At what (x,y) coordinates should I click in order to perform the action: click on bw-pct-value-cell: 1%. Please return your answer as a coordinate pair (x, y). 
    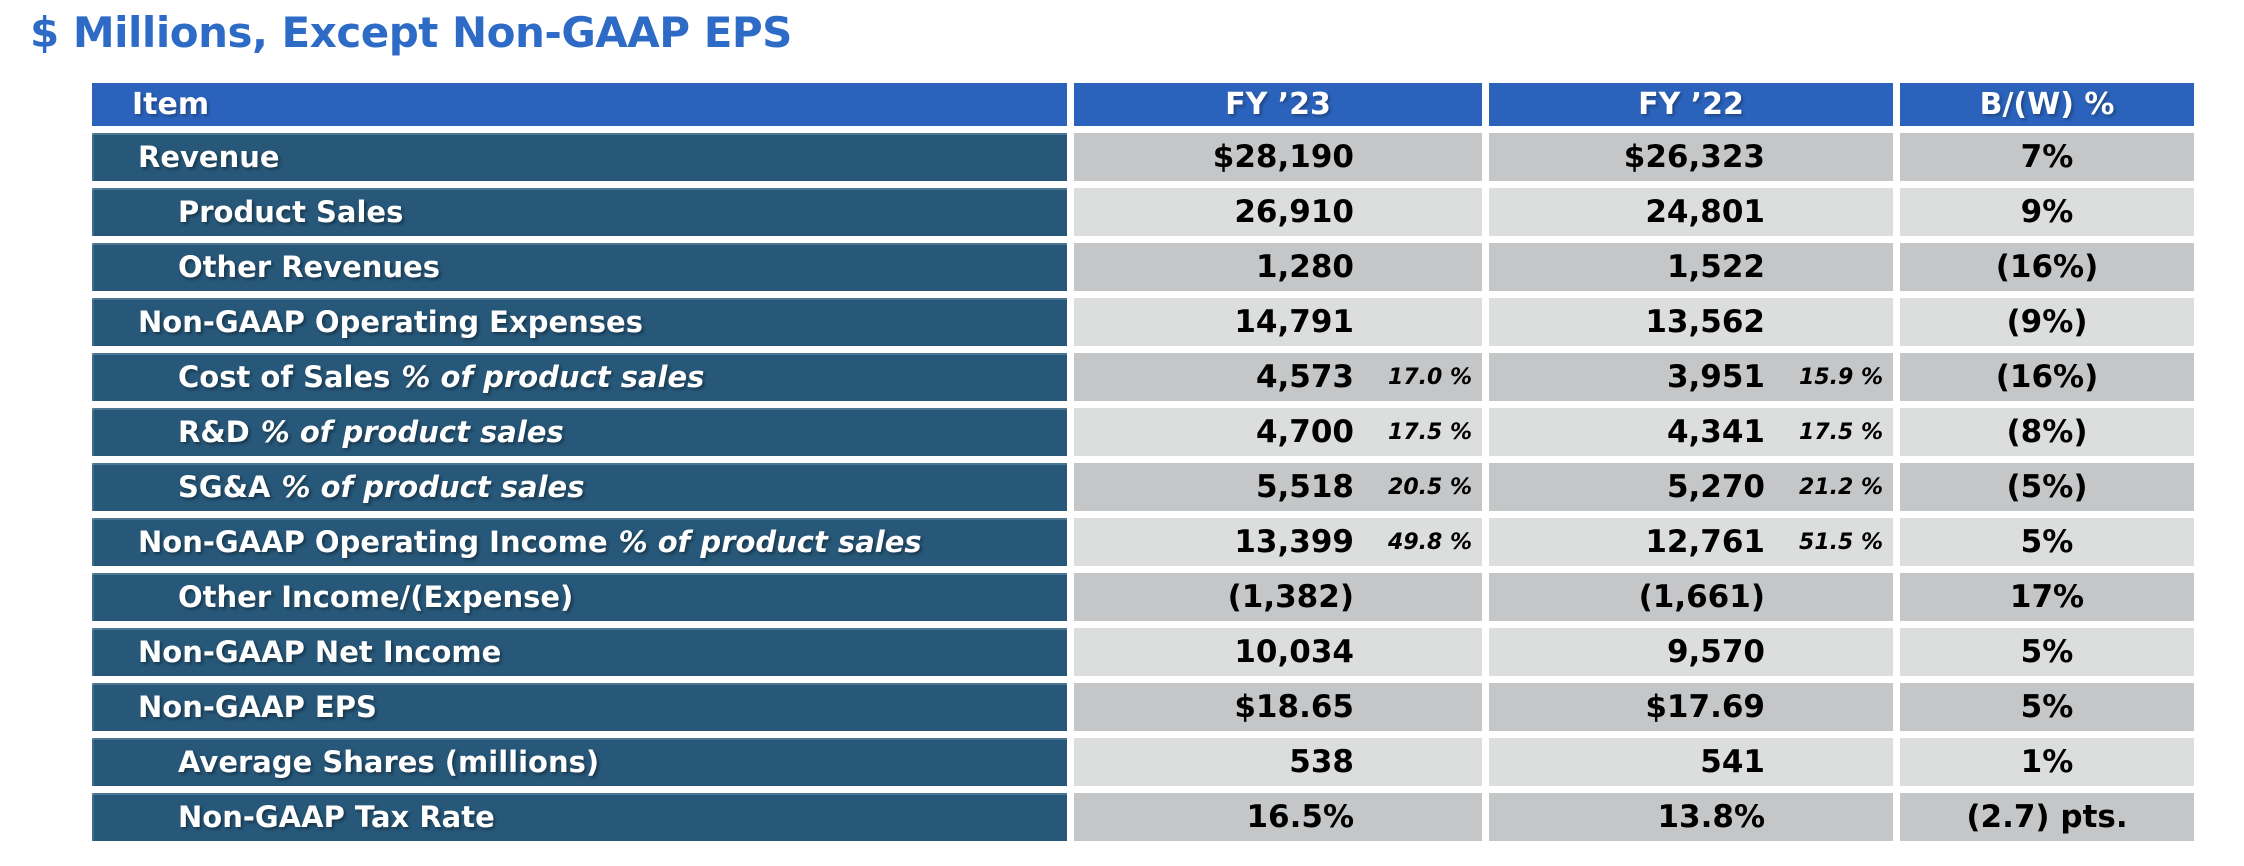
    Looking at the image, I should click on (2047, 762).